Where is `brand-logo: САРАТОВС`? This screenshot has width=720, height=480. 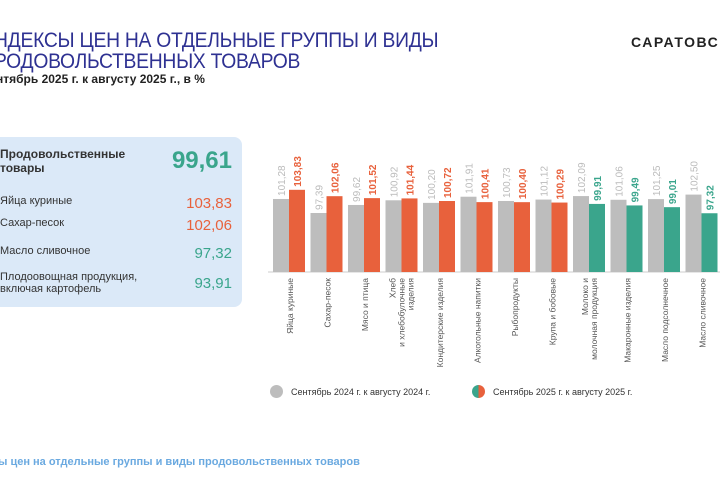
brand-logo: САРАТОВС is located at coordinates (675, 42).